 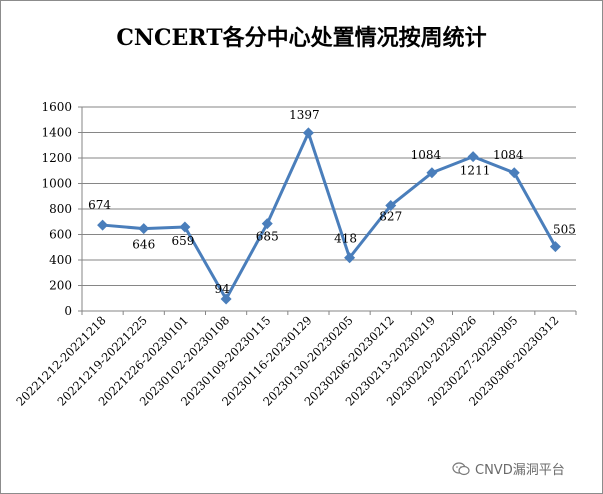 I want to click on y-tick-label: 1200, so click(x=56, y=158).